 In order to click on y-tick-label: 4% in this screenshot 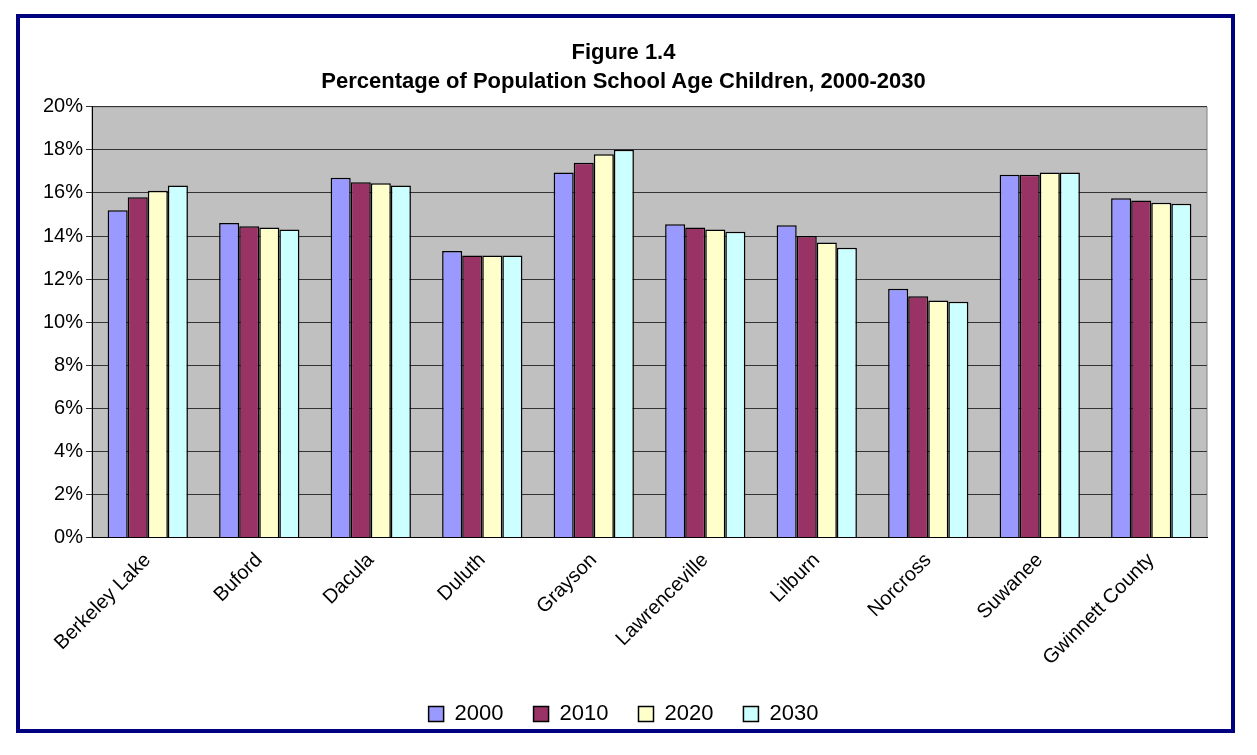, I will do `click(69, 449)`.